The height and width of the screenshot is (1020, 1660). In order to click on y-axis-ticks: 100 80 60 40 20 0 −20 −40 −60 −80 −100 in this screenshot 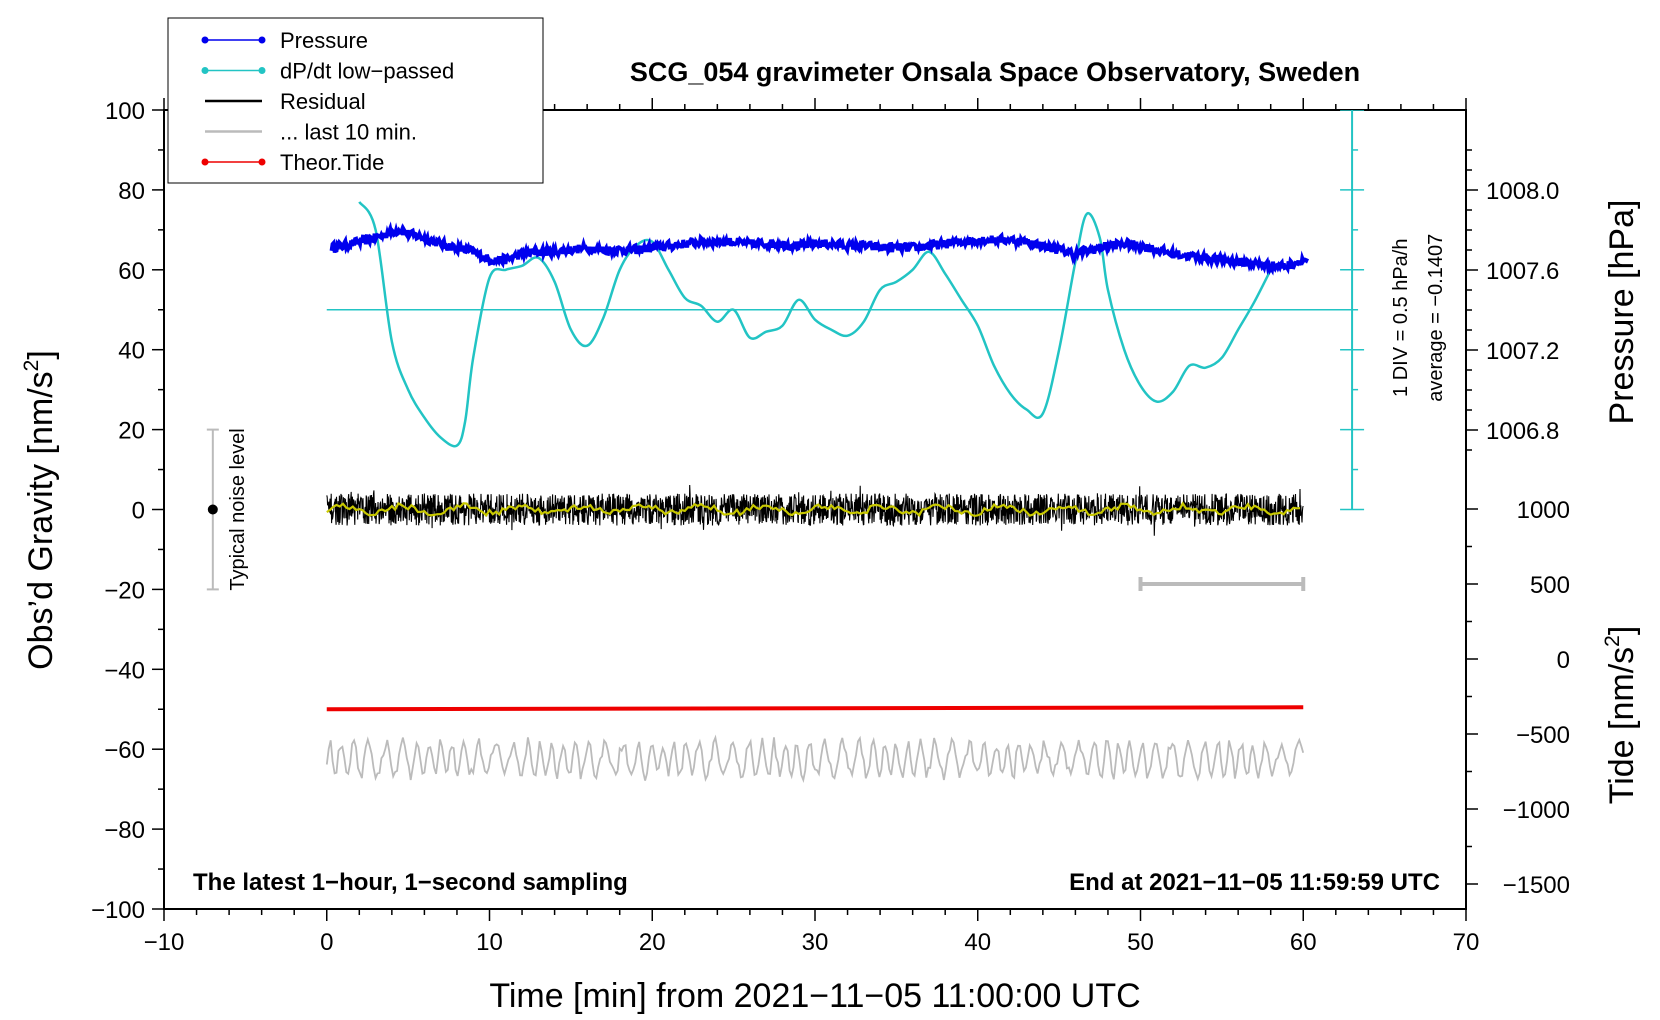, I will do `click(127, 511)`.